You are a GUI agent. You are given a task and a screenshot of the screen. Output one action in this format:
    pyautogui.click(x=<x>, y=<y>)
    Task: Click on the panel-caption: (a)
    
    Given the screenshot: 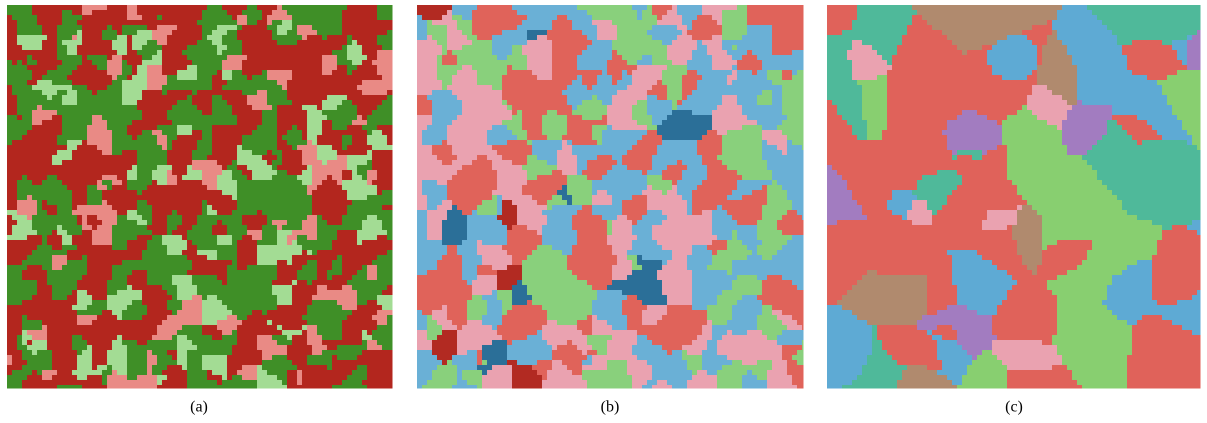 What is the action you would take?
    pyautogui.click(x=199, y=407)
    